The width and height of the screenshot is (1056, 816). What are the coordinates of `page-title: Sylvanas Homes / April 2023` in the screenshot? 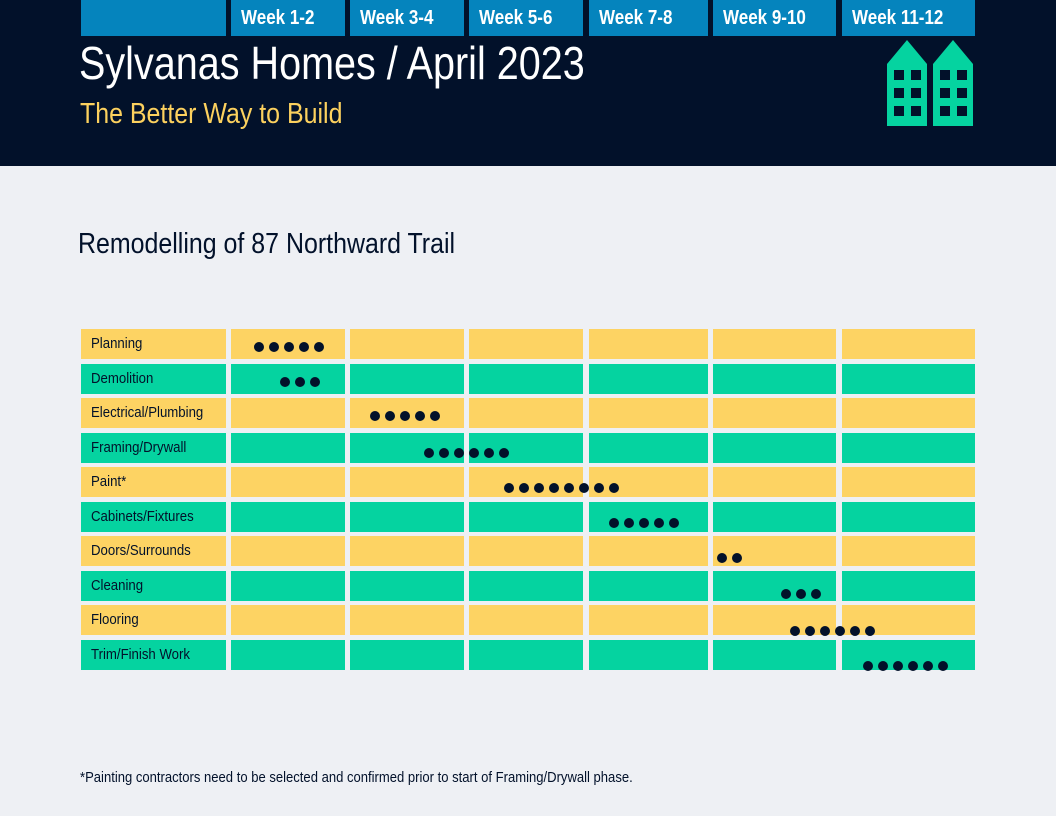 It's located at (332, 63).